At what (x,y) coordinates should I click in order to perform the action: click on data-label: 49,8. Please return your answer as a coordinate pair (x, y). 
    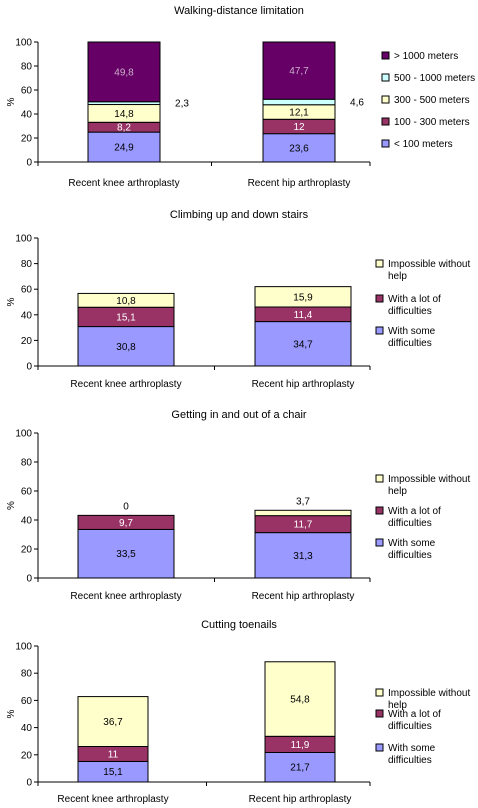
    Looking at the image, I should click on (124, 72).